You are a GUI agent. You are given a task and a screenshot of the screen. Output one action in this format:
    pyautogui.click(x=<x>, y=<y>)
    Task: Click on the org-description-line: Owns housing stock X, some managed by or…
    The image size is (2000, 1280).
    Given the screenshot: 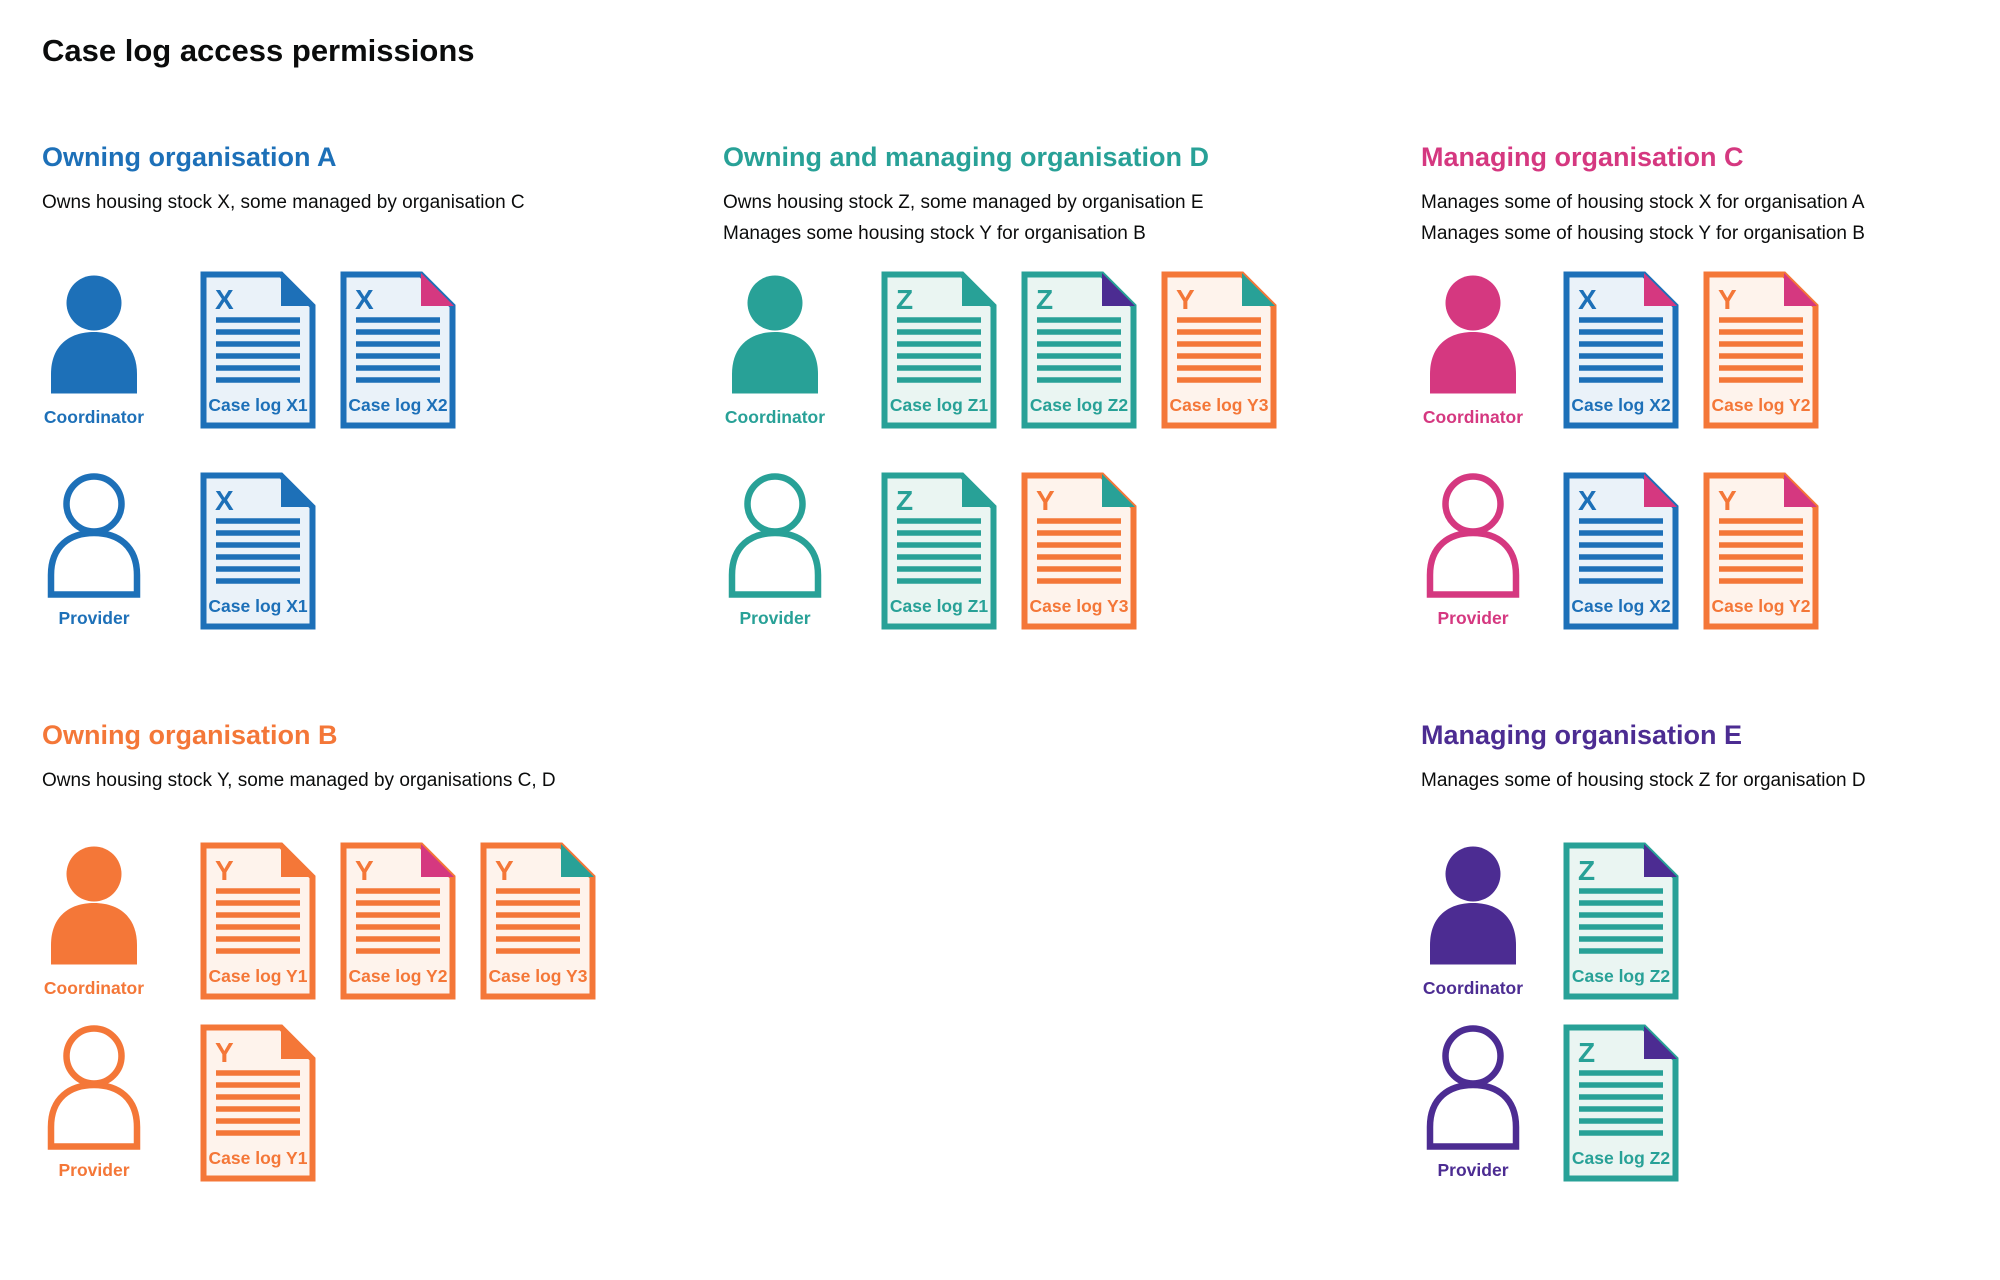 What is the action you would take?
    pyautogui.click(x=283, y=202)
    